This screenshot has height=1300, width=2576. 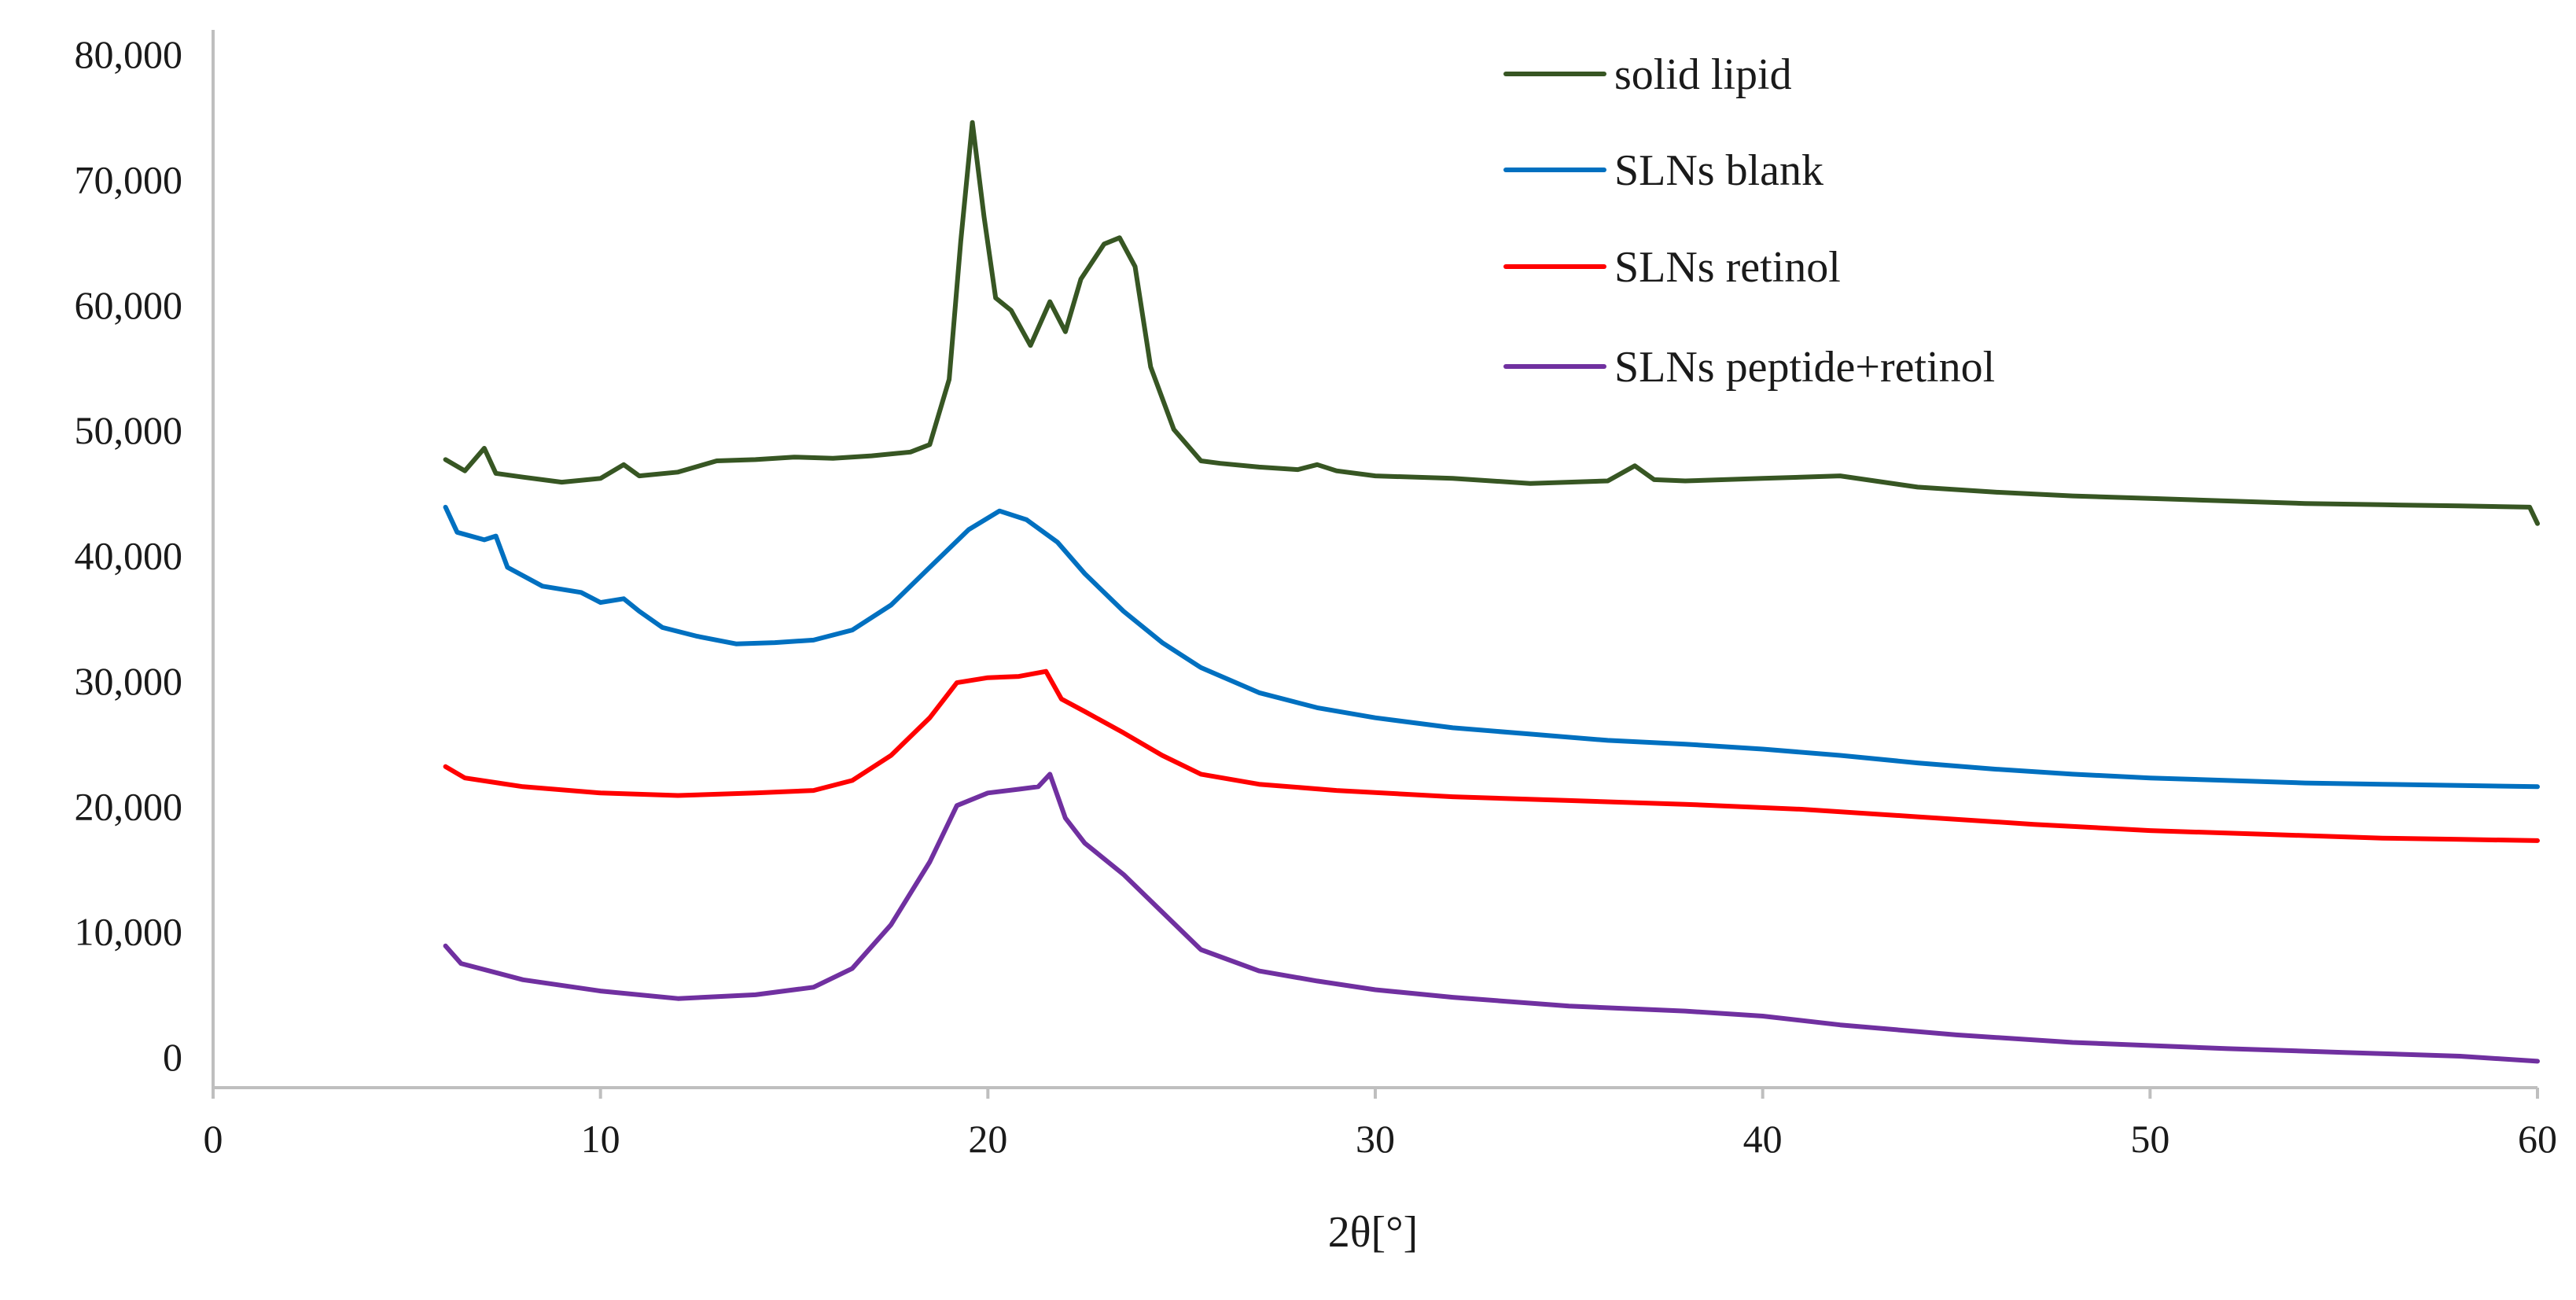 I want to click on y-tick-label: 0, so click(x=173, y=1057).